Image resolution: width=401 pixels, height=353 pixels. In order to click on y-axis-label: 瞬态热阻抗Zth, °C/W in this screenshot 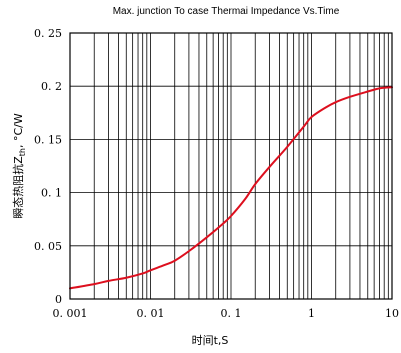, I will do `click(19, 166)`.